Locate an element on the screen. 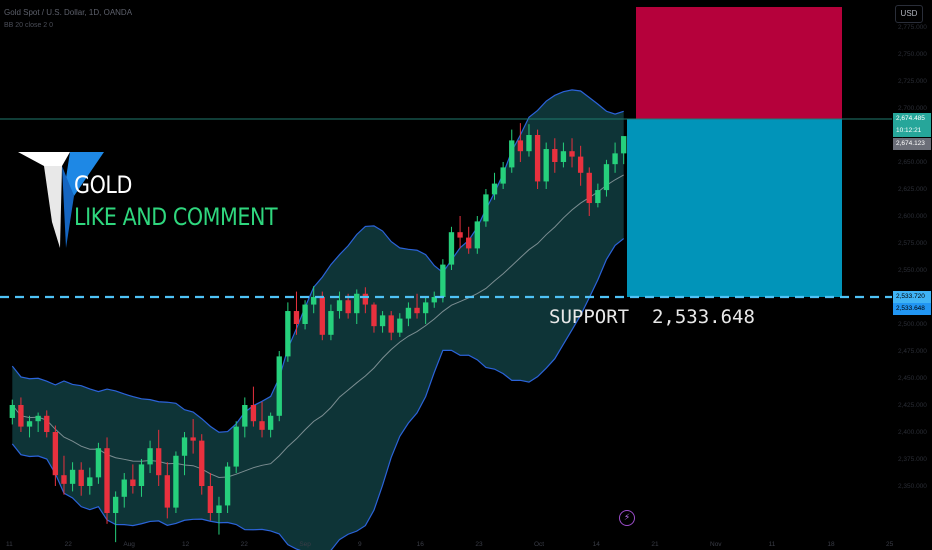  y-tick-label: 2,500.000 is located at coordinates (912, 324).